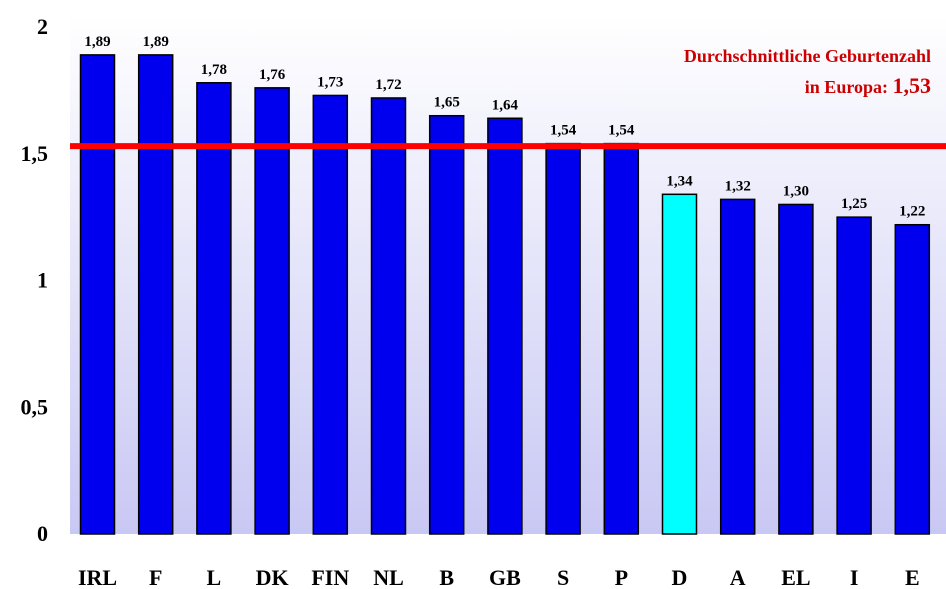  I want to click on x-tick-label: S, so click(563, 577).